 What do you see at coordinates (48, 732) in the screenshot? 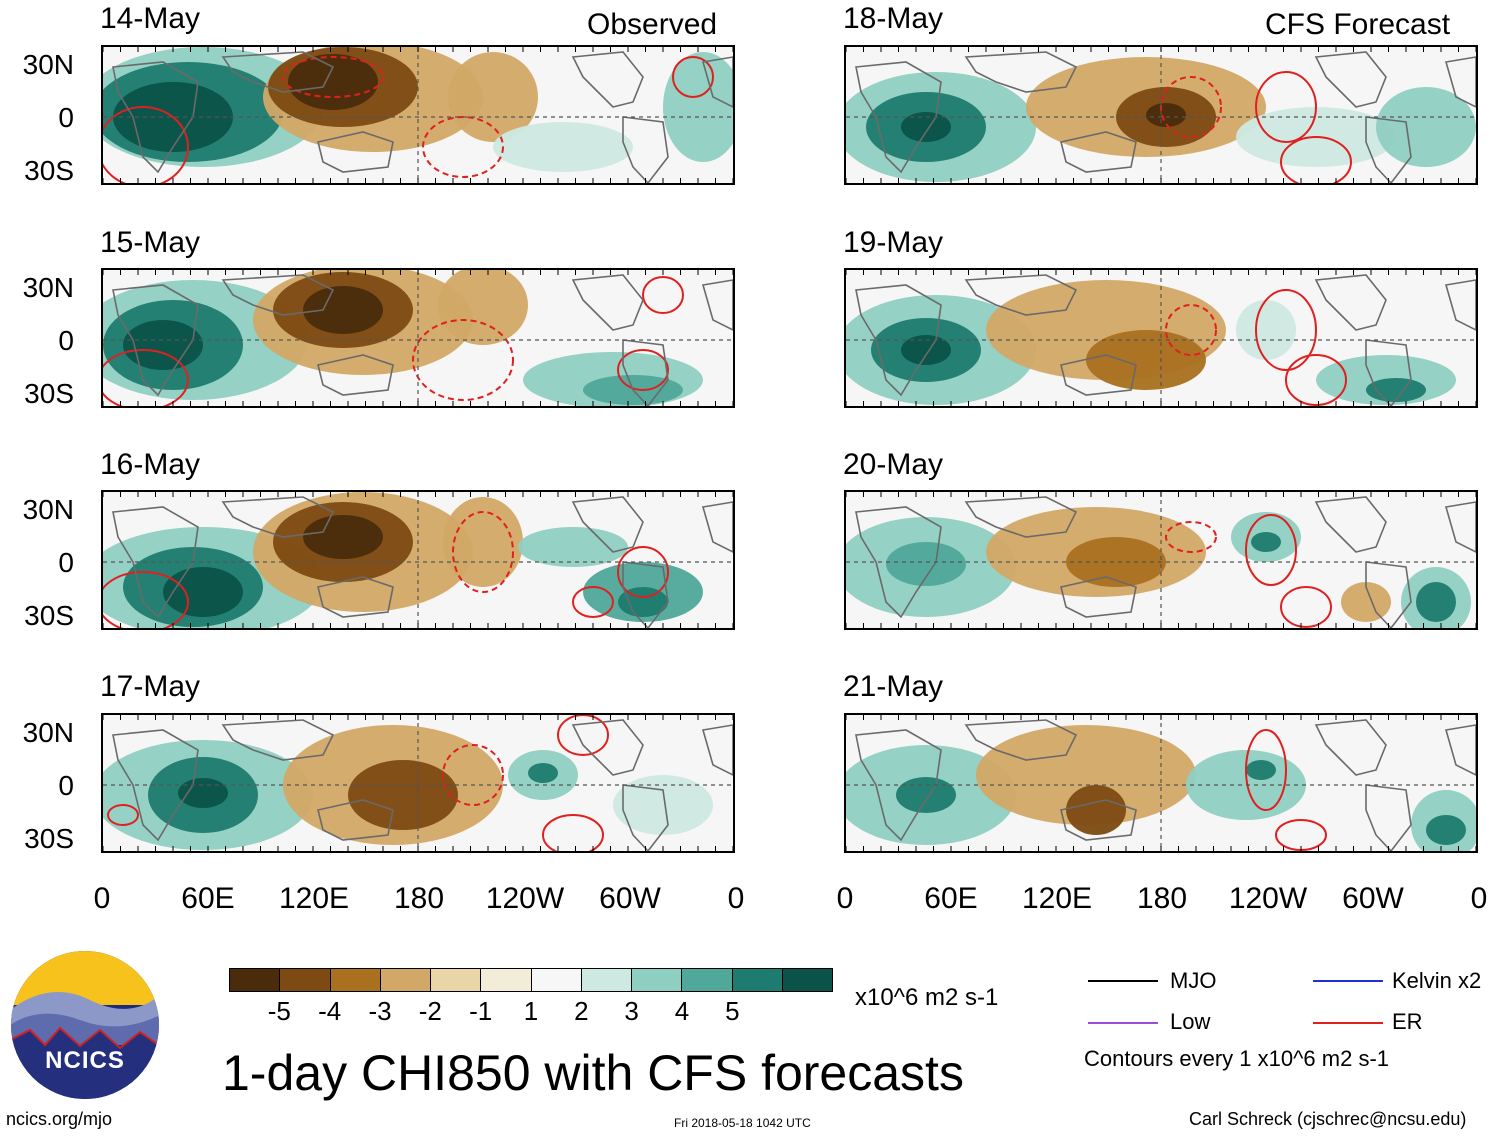
I see `lat-30n-row4: 30N` at bounding box center [48, 732].